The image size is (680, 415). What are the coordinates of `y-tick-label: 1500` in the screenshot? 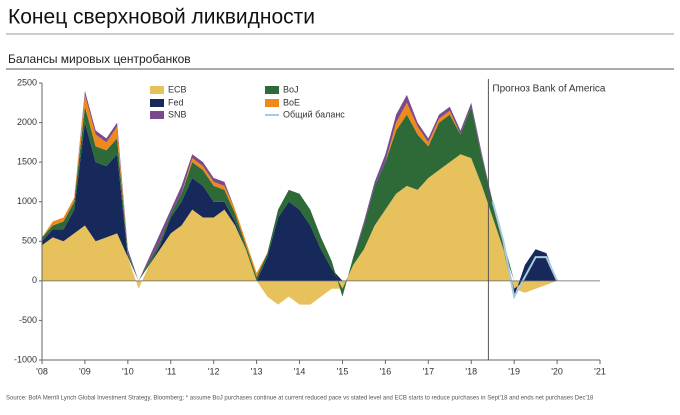 It's located at (27, 162).